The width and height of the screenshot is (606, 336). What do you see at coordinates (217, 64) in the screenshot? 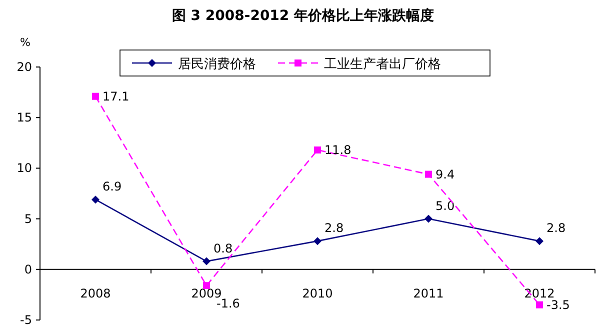
I see `legend-label: 居民消费价格` at bounding box center [217, 64].